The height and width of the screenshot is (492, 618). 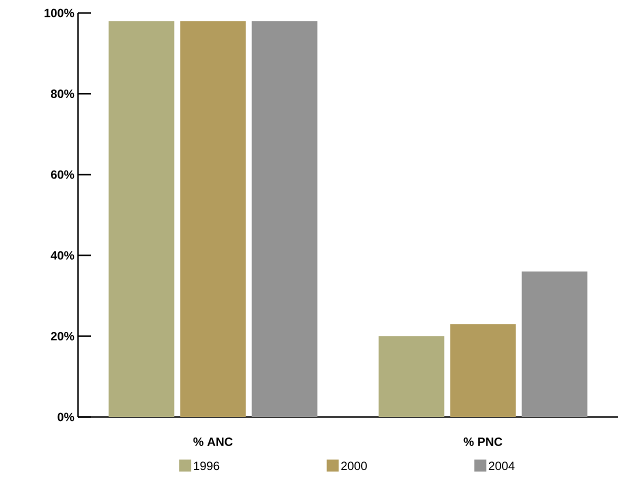 What do you see at coordinates (59, 13) in the screenshot?
I see `y-tick-label: 100%` at bounding box center [59, 13].